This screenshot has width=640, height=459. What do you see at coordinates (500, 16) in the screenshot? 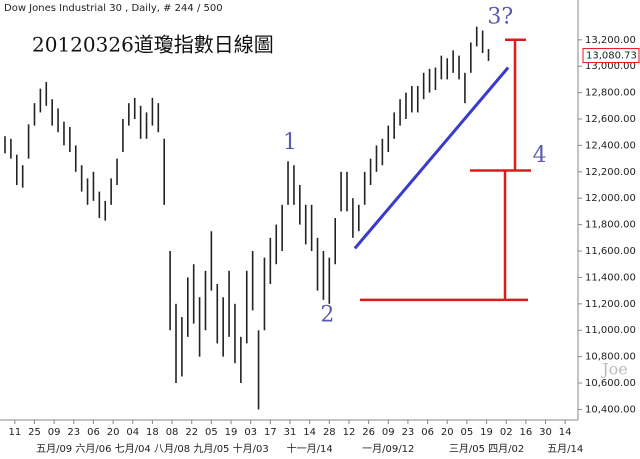
I see `annotation: 3?` at bounding box center [500, 16].